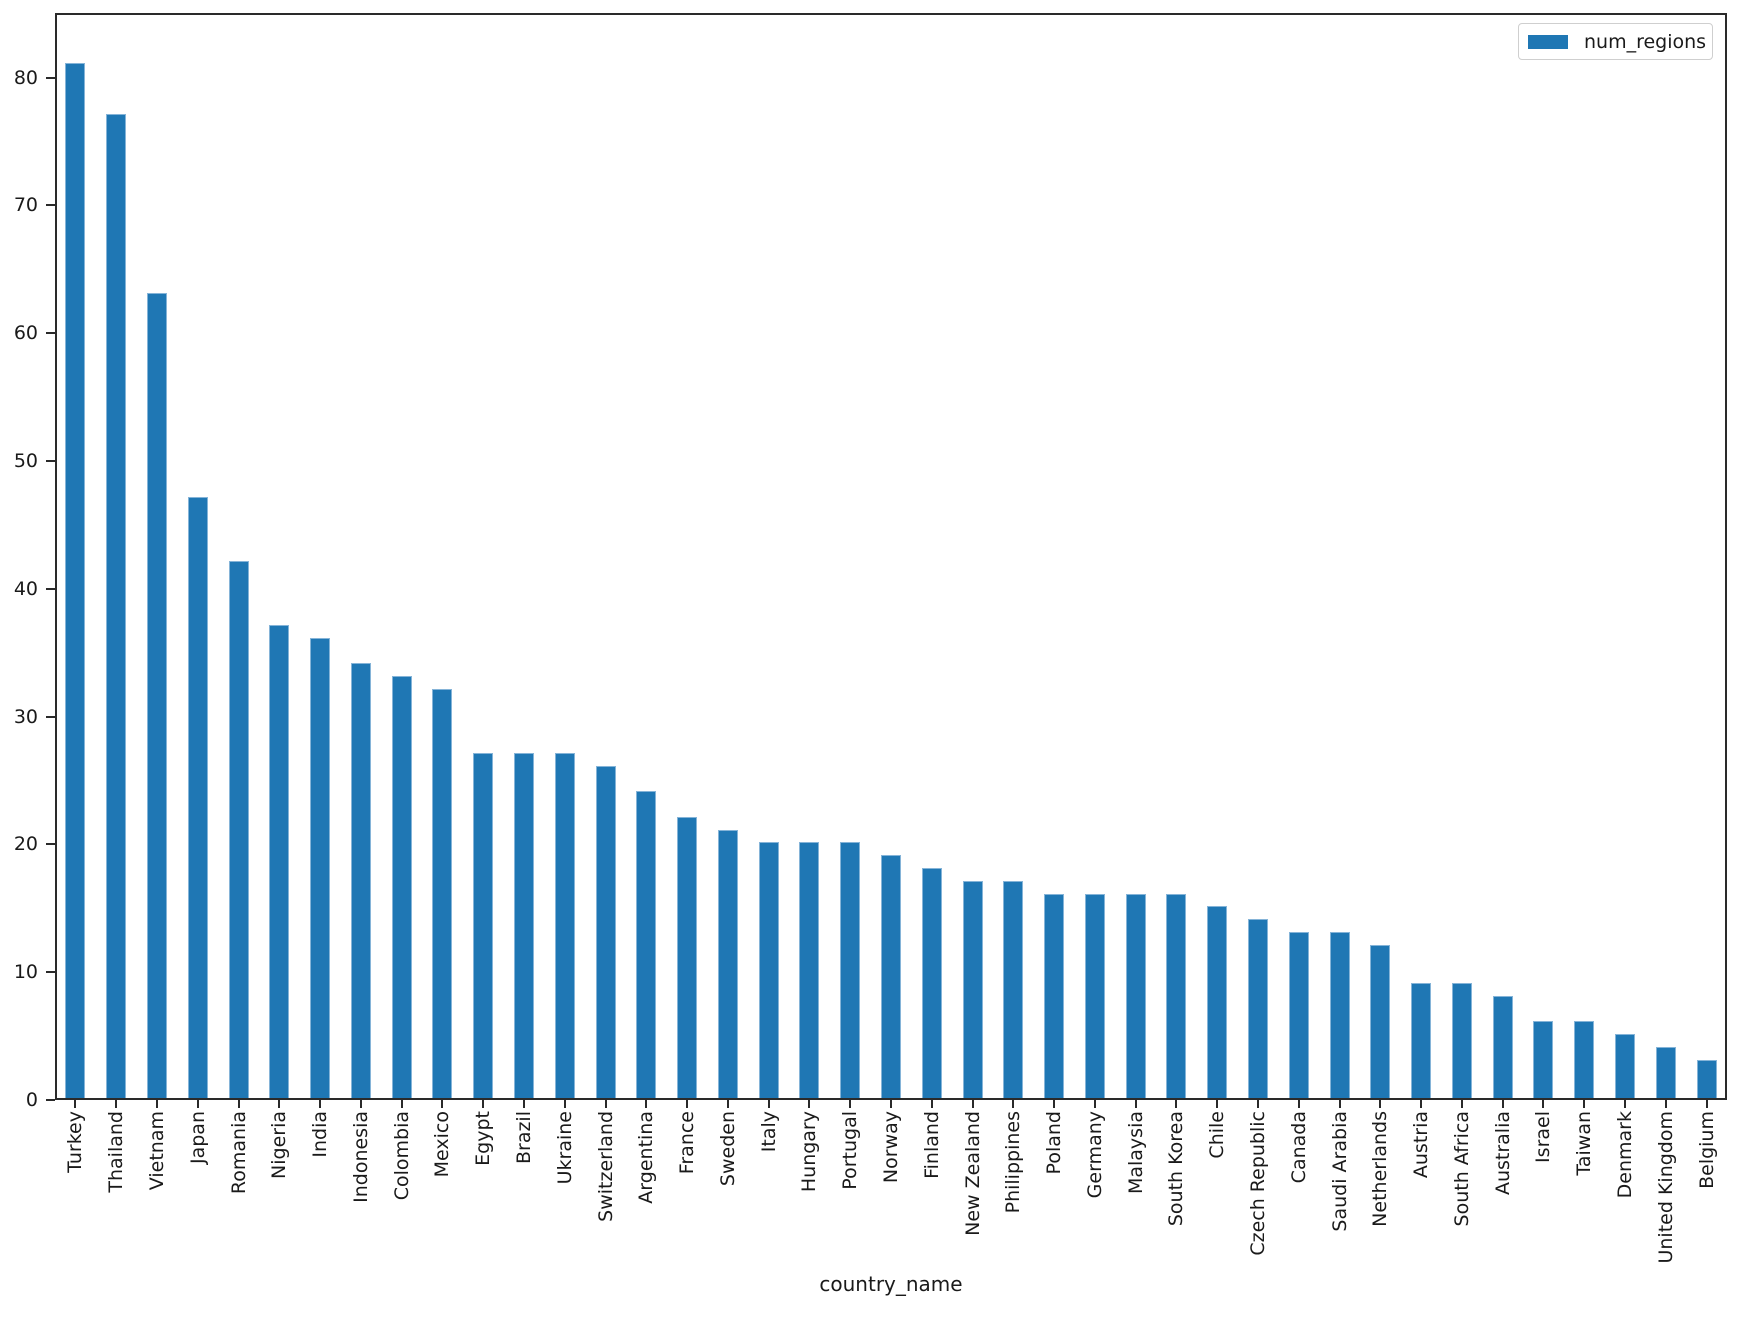 This screenshot has height=1318, width=1742. I want to click on bar-germany, so click(1094, 996).